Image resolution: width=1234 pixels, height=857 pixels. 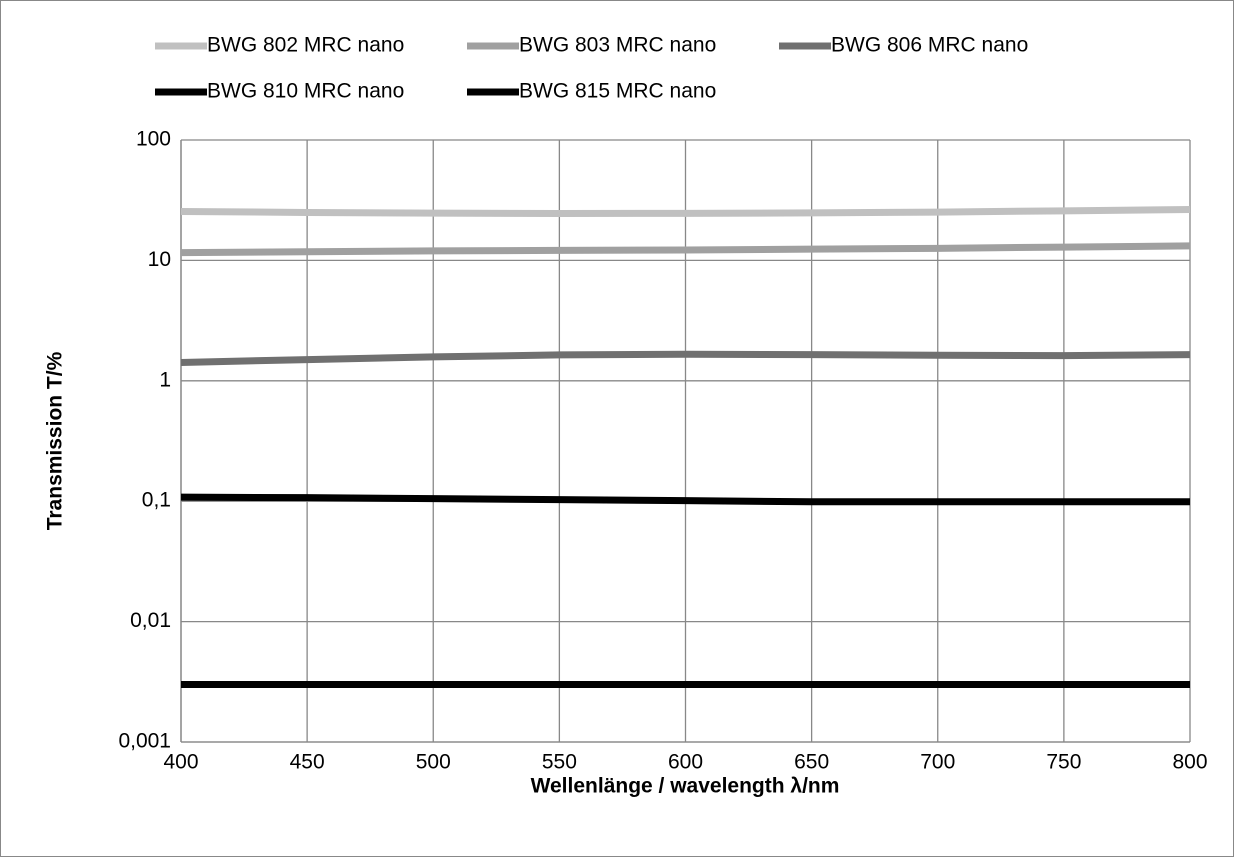 What do you see at coordinates (559, 762) in the screenshot?
I see `x-tick-label: 550` at bounding box center [559, 762].